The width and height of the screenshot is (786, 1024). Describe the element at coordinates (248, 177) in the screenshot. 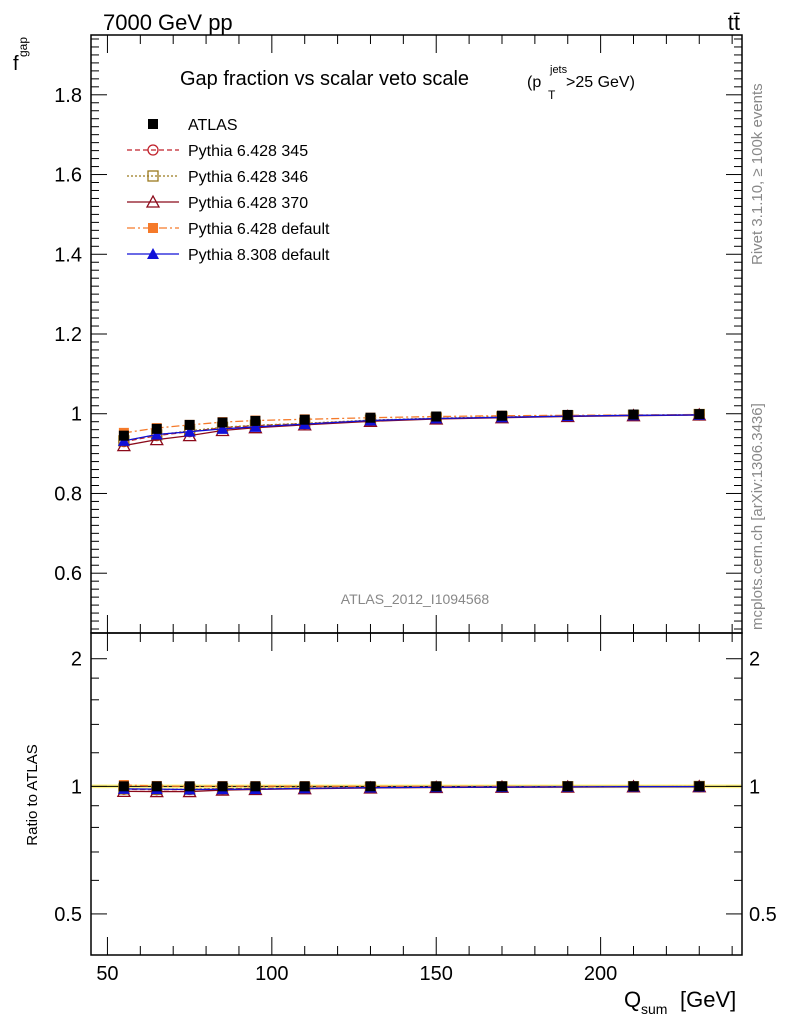

I see `legend-label: Pythia 6.428 346` at that location.